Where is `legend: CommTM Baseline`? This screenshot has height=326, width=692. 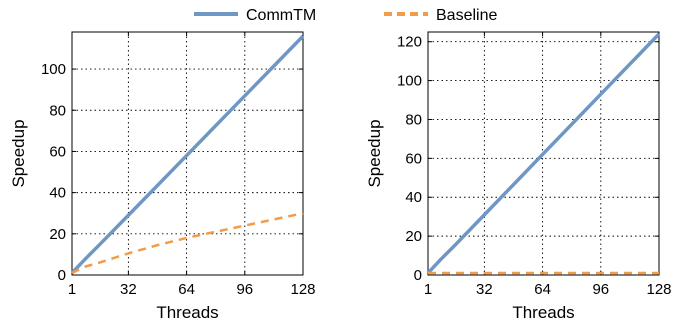 legend: CommTM Baseline is located at coordinates (345, 15).